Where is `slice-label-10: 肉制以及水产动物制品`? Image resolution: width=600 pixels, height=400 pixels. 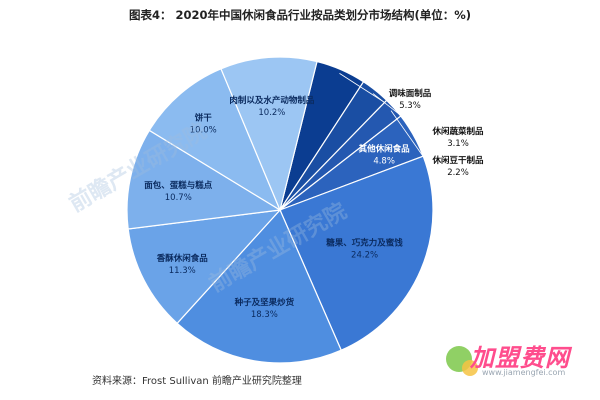 slice-label-10: 肉制以及水产动物制品 is located at coordinates (272, 100).